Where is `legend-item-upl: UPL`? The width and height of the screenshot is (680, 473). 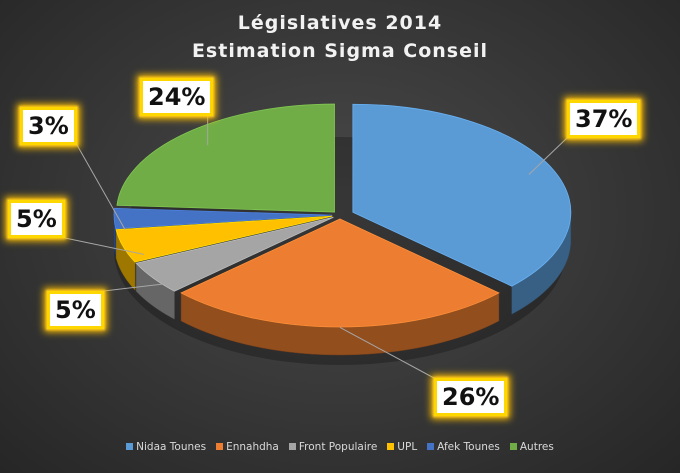 legend-item-upl: UPL is located at coordinates (402, 447).